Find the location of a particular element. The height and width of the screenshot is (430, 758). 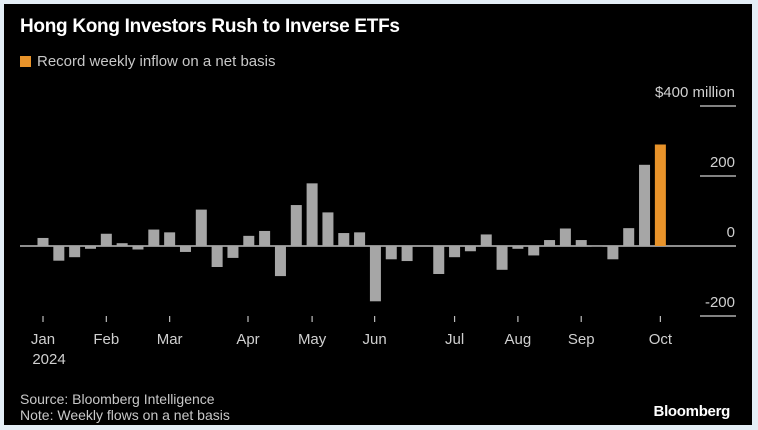

x-tick-label: Mar is located at coordinates (170, 339).